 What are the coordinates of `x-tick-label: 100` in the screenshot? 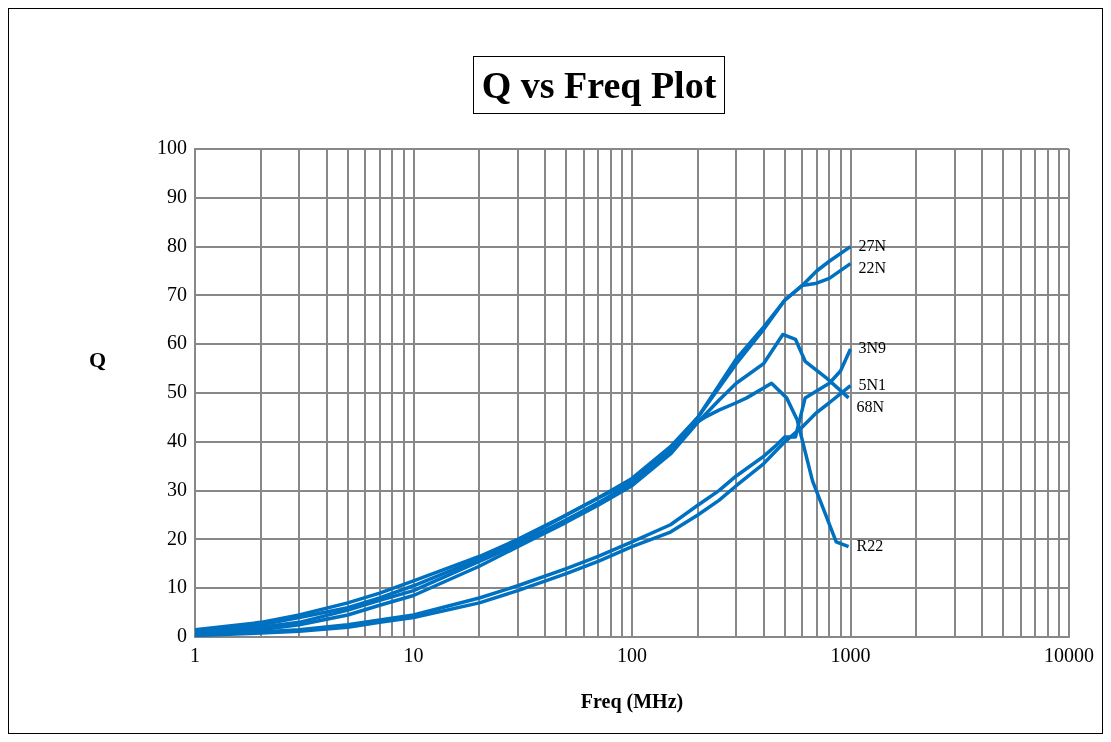 It's located at (632, 655).